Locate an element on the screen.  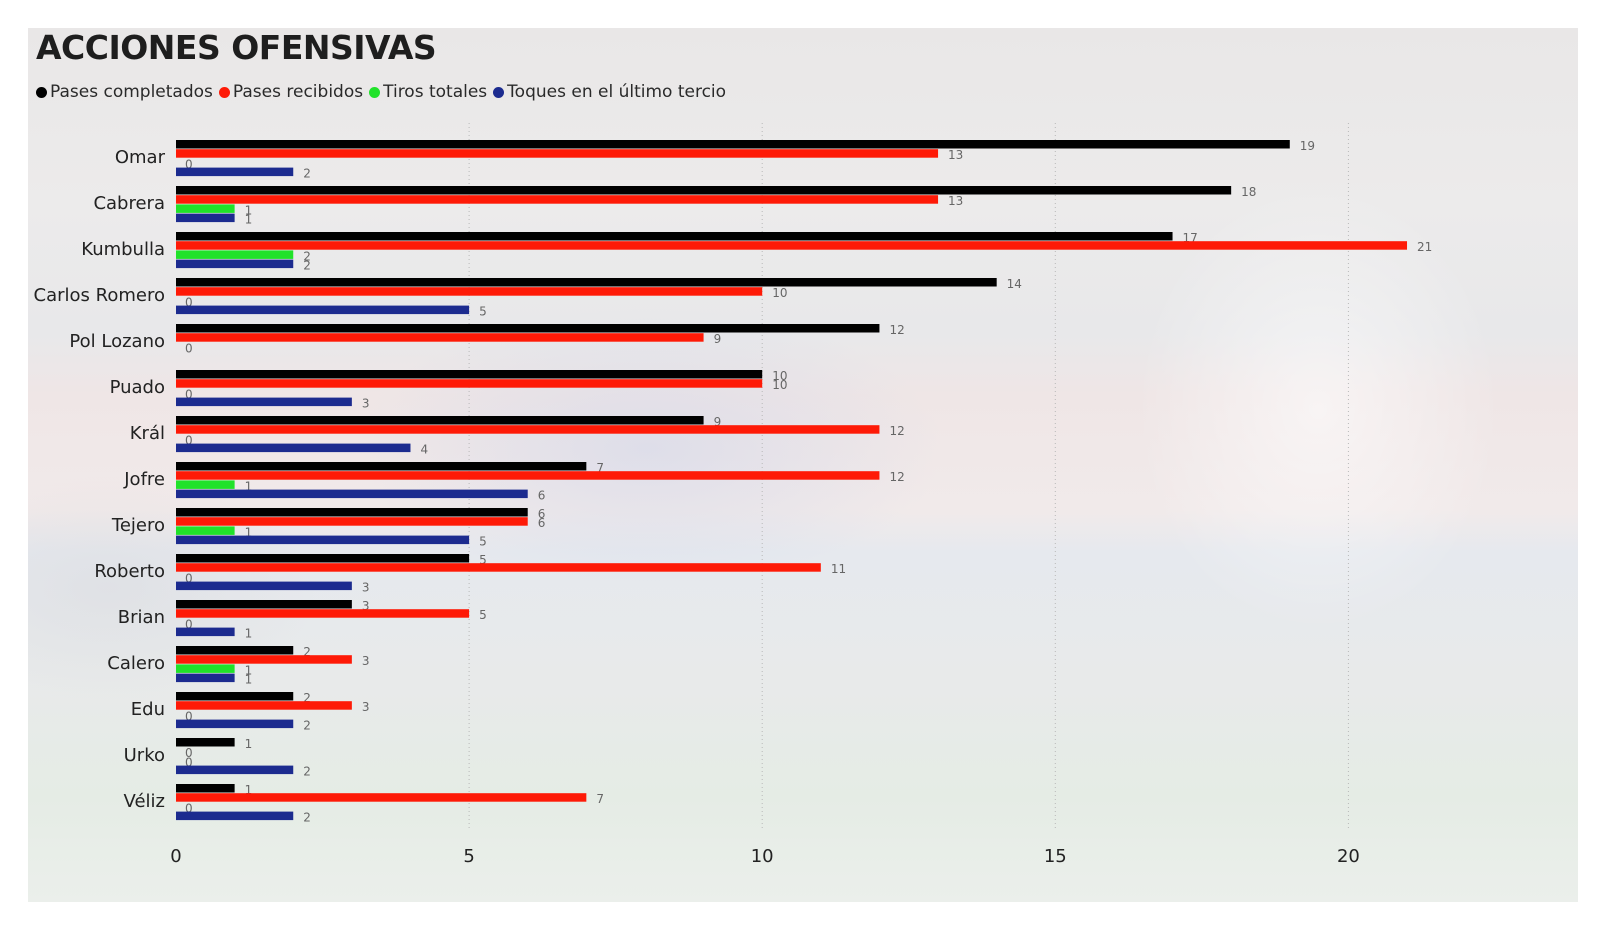
category-label: Kumbulla is located at coordinates (123, 249).